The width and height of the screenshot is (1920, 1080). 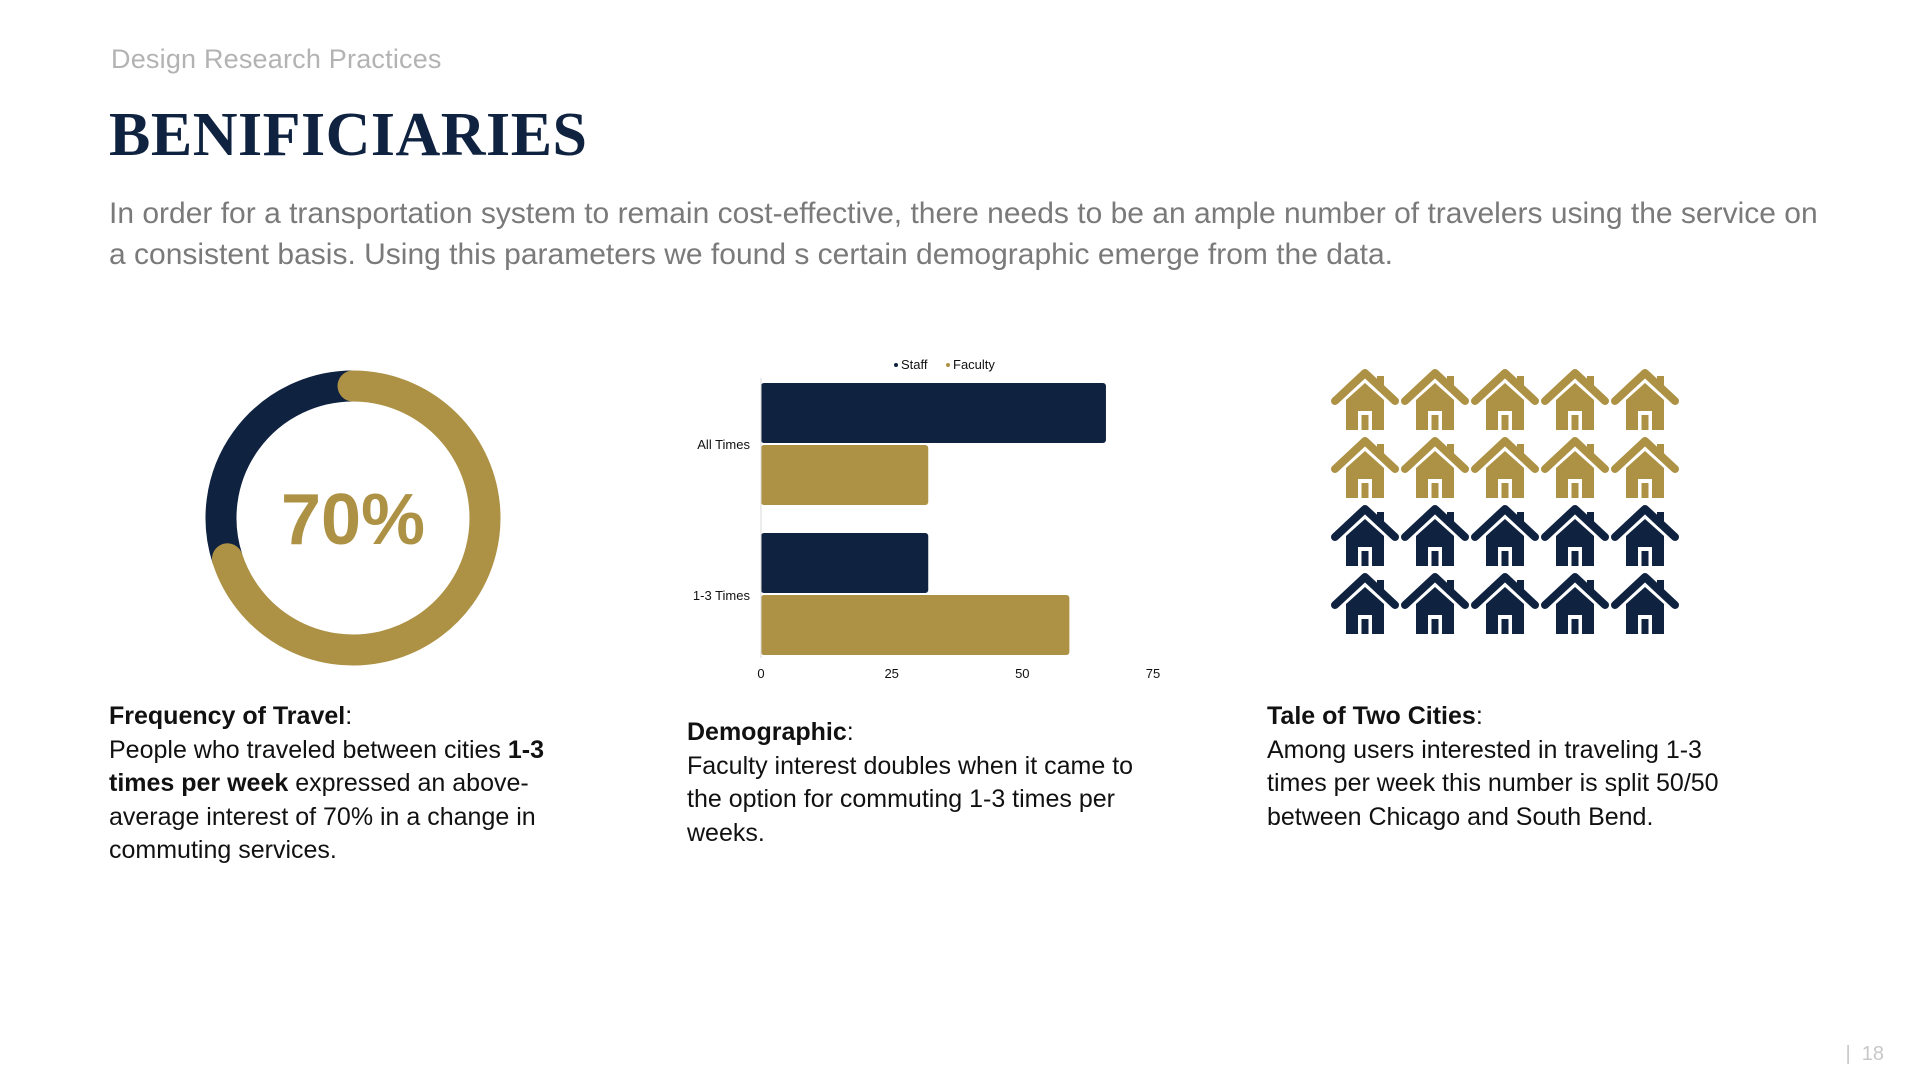 I want to click on page-number: | 18, so click(x=1864, y=1054).